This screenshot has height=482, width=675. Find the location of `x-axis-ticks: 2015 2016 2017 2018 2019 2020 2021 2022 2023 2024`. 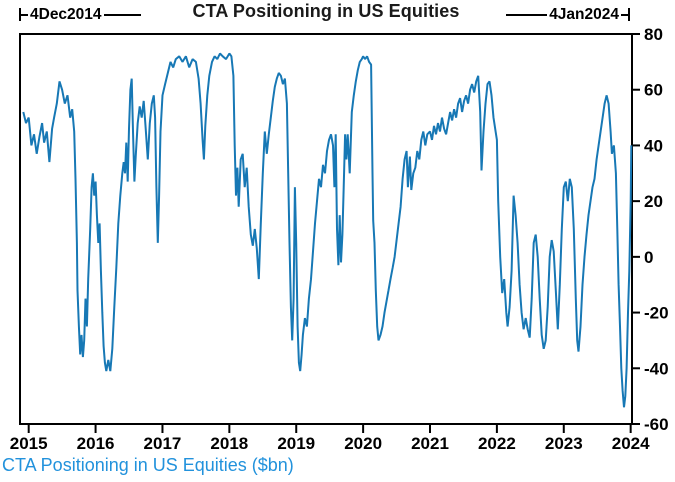

x-axis-ticks: 2015 2016 2017 2018 2019 2020 2021 2022 2023 2024 is located at coordinates (330, 439).